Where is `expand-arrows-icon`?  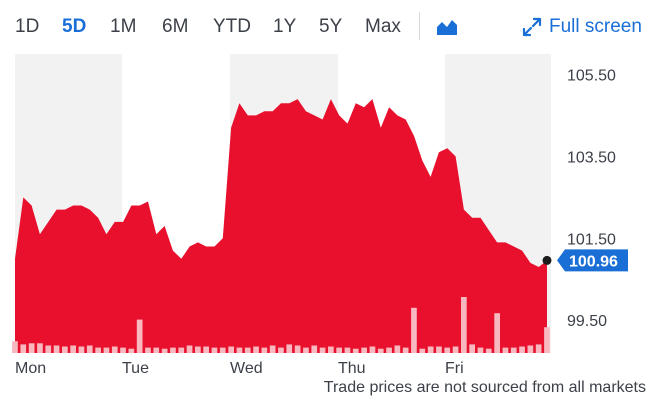
expand-arrows-icon is located at coordinates (532, 27).